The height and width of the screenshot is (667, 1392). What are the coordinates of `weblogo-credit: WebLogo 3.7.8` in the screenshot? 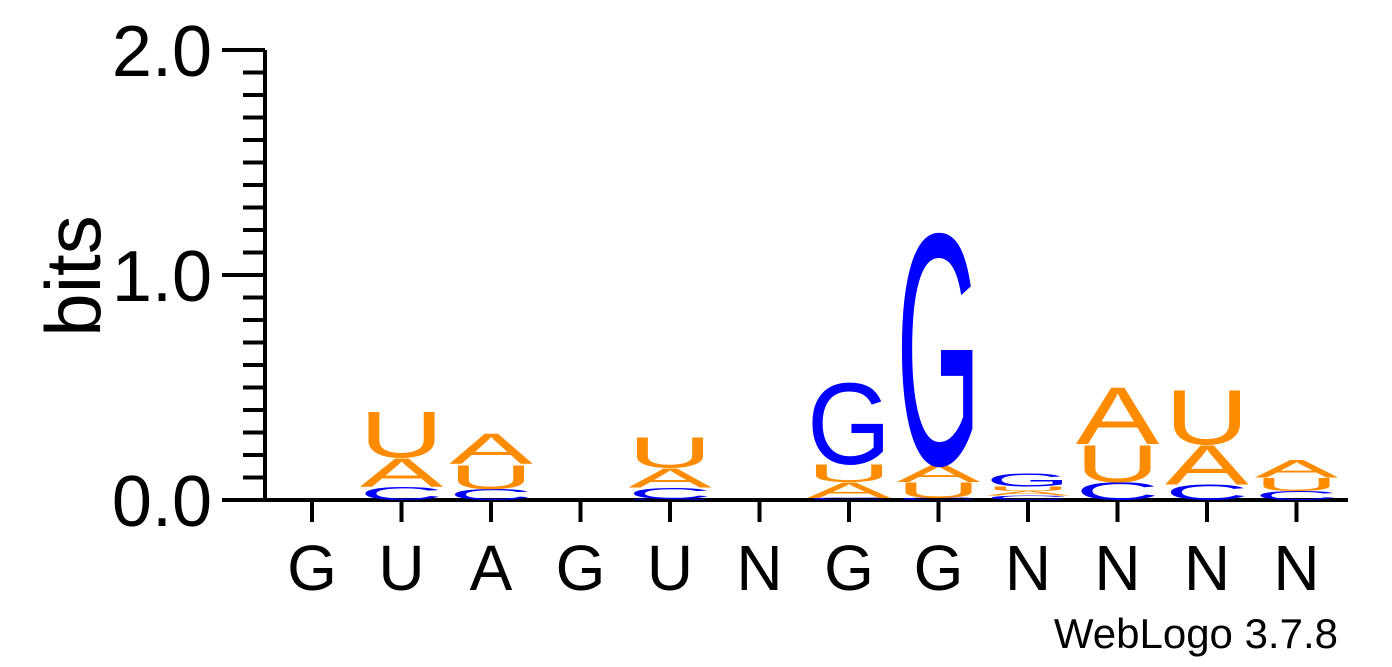 It's located at (1196, 633).